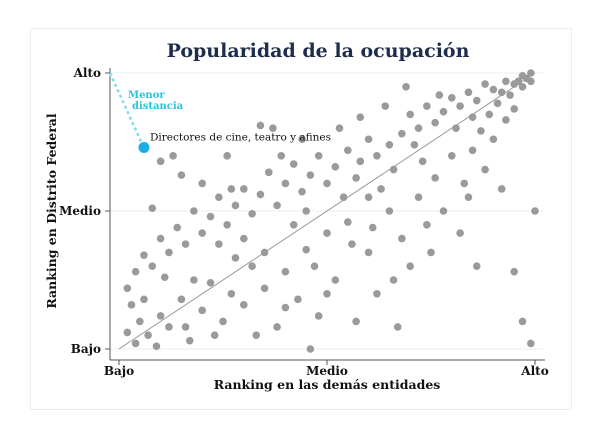  I want to click on distance-line, so click(125, 107).